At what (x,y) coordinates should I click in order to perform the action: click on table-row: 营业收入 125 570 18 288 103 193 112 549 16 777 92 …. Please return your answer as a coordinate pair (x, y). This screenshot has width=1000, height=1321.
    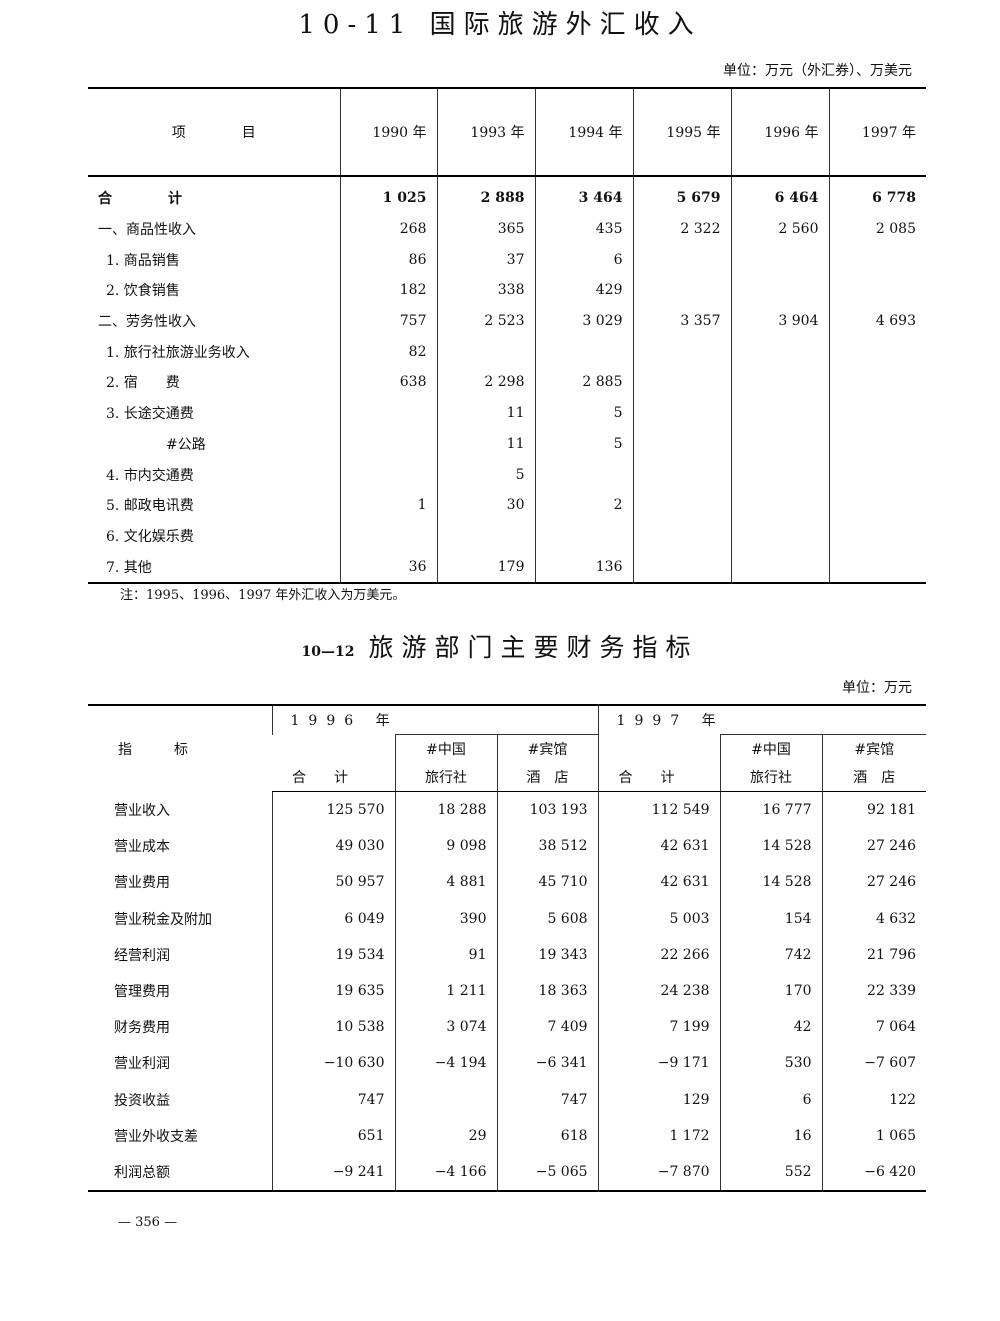
    Looking at the image, I should click on (507, 810).